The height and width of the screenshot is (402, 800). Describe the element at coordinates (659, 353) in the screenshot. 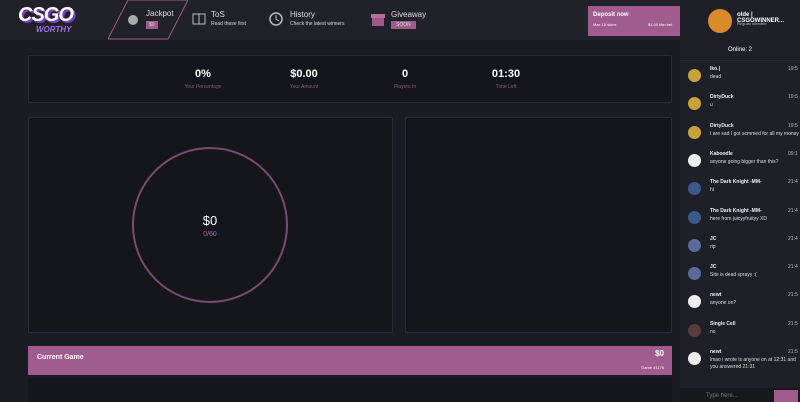

I see `current-game-amount: $0` at that location.